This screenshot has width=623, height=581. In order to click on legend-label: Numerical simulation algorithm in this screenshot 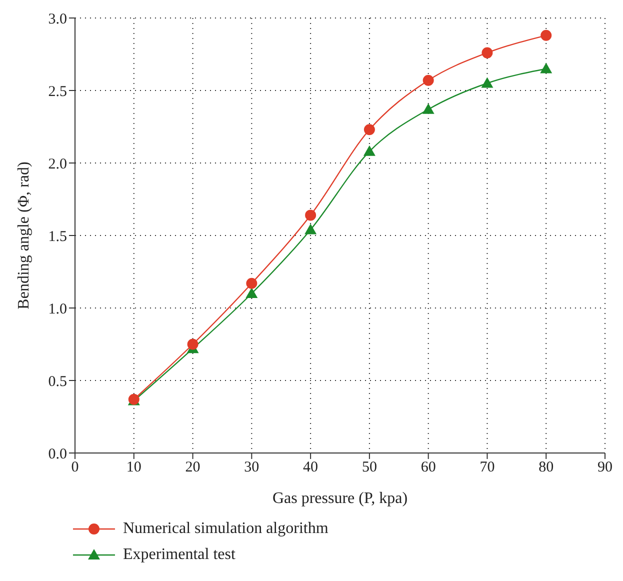, I will do `click(225, 529)`.